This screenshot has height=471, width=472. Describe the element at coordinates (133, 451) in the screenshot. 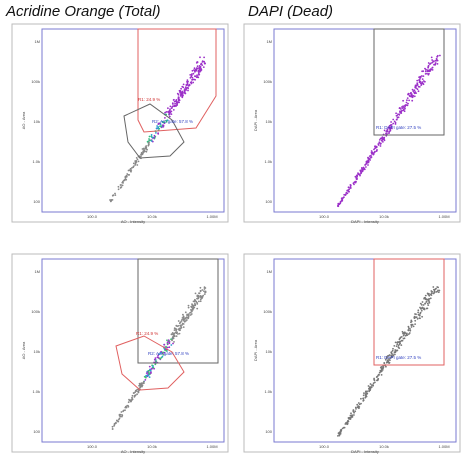

I see `x-axis-label: AO - Intensity` at that location.